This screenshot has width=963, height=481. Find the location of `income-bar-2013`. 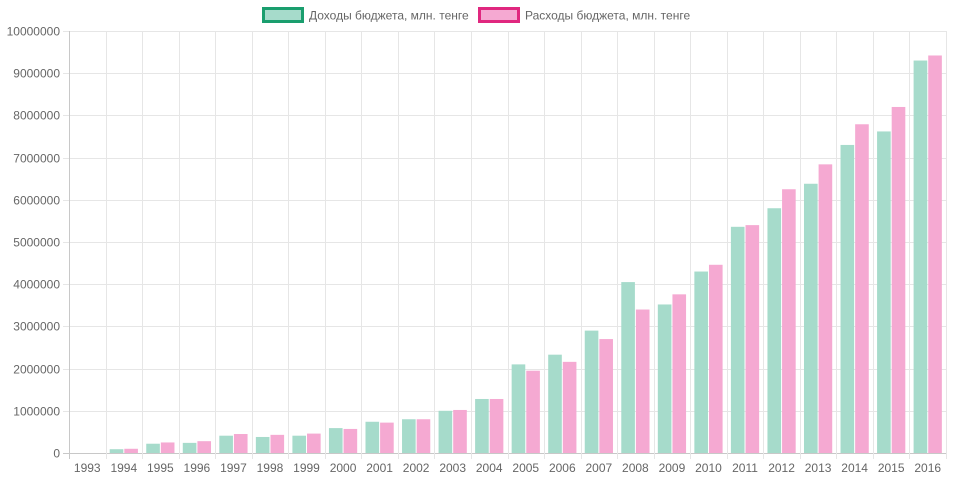

income-bar-2013 is located at coordinates (810, 318).